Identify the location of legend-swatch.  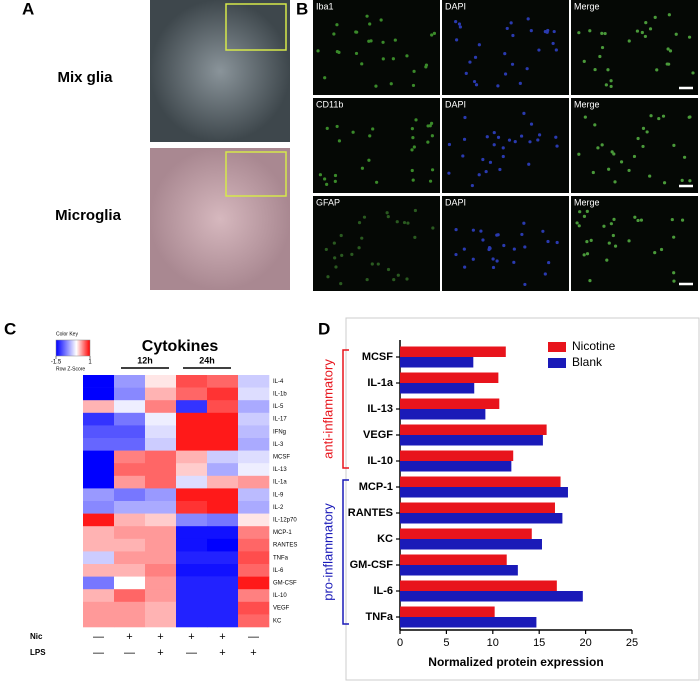
(557, 363).